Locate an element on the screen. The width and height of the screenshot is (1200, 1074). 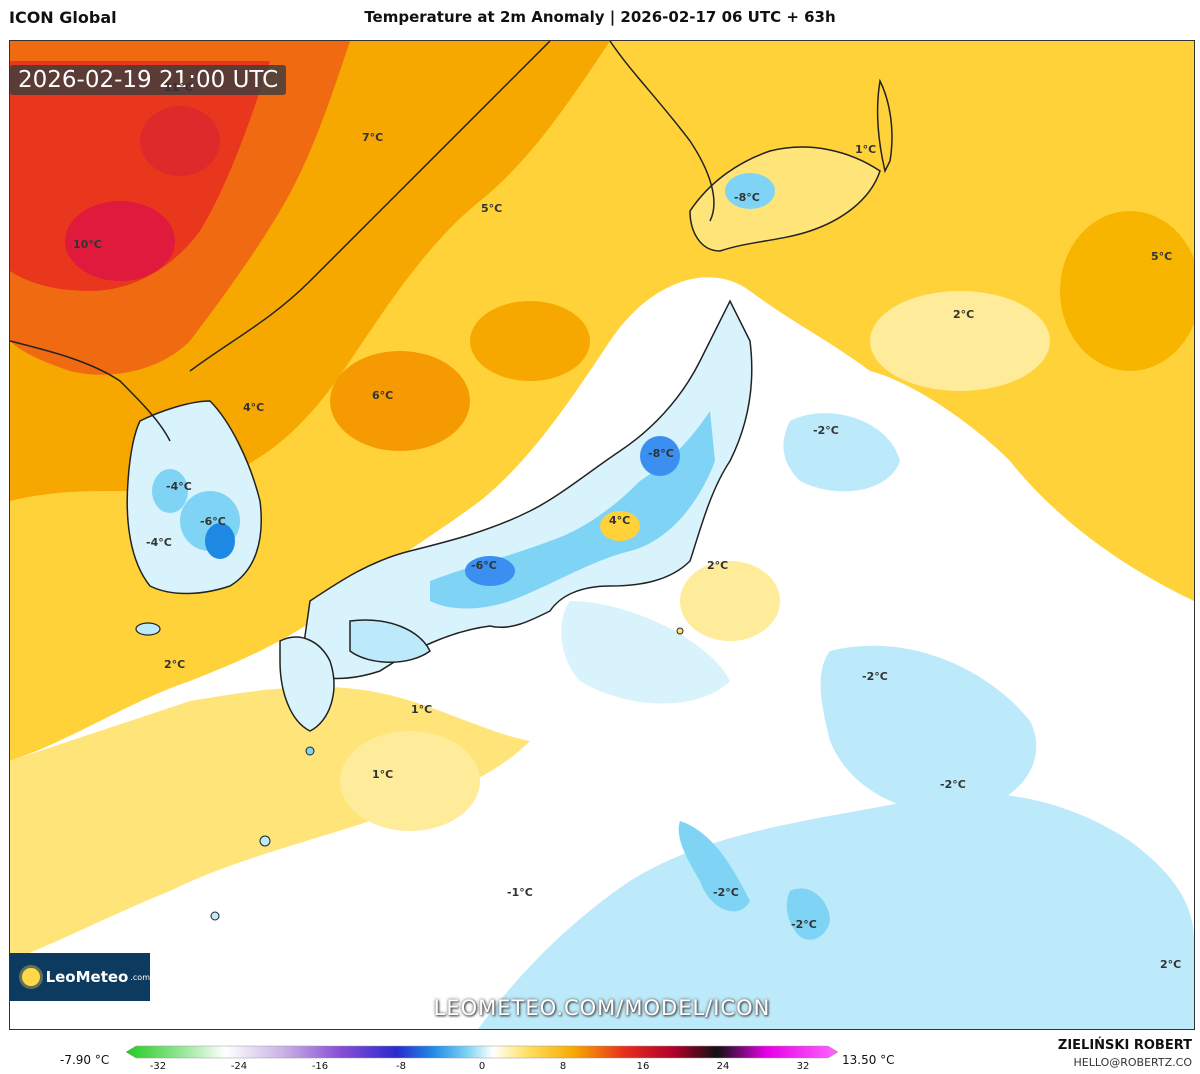
leometeo-logo: LeoMeteo .com is located at coordinates (80, 977).